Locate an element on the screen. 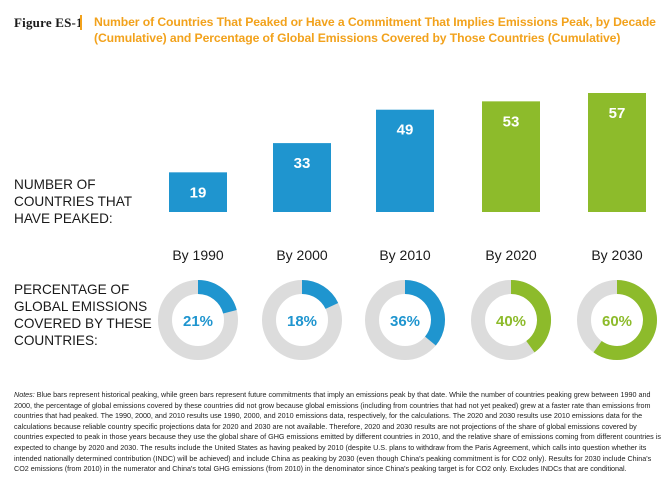  donut-value-label-4: 60% is located at coordinates (617, 321).